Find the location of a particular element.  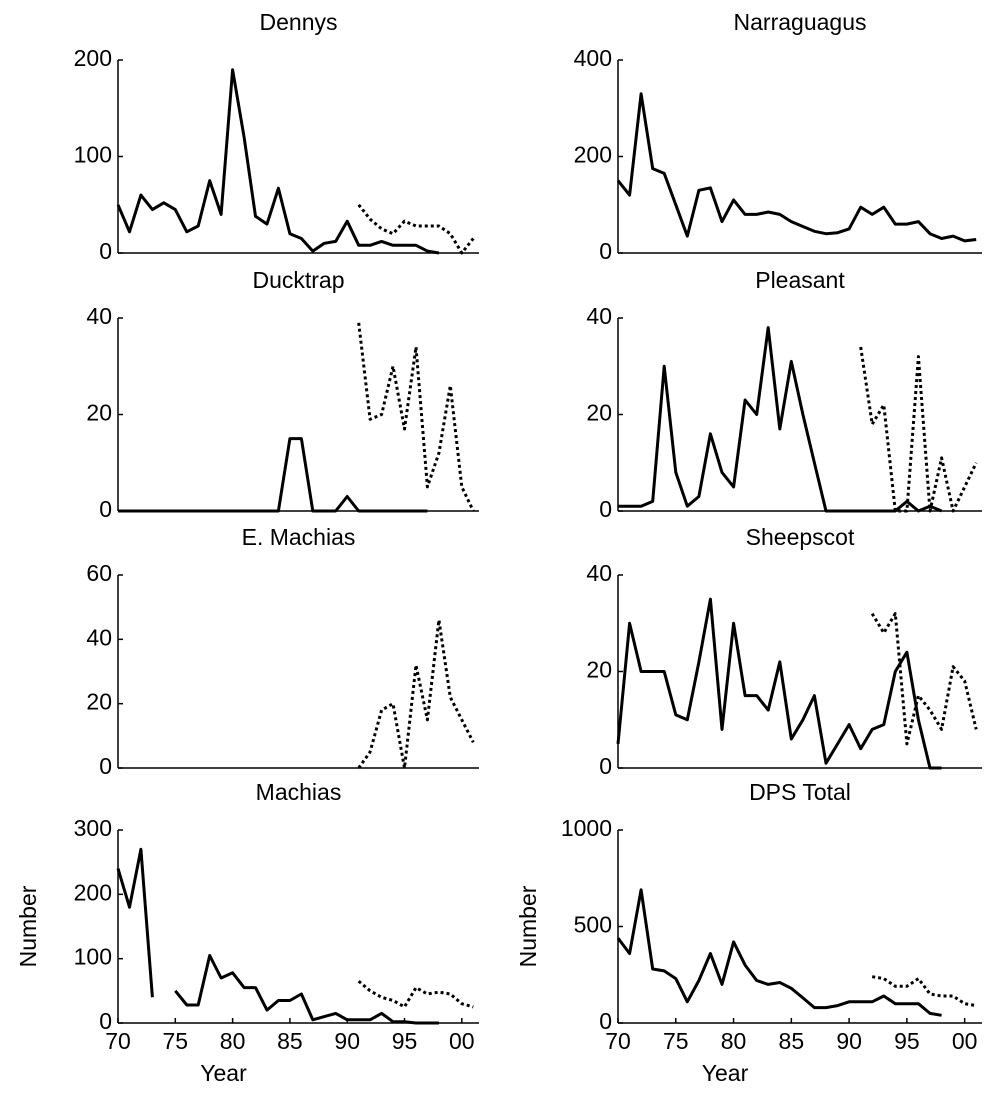

panel-title: Sheepscot is located at coordinates (800, 537).